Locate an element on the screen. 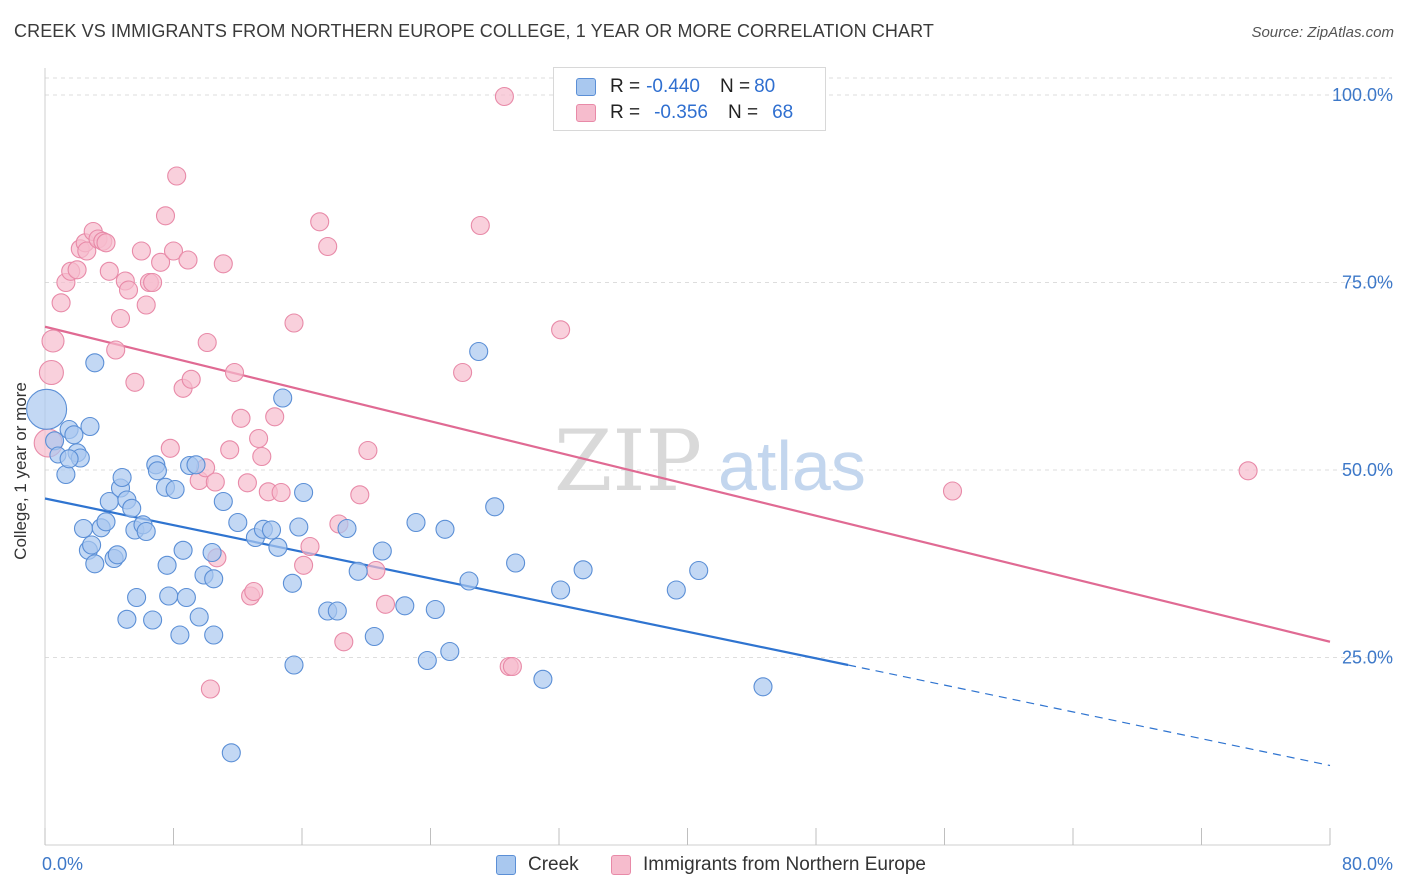  n-value: 68 is located at coordinates (783, 112).